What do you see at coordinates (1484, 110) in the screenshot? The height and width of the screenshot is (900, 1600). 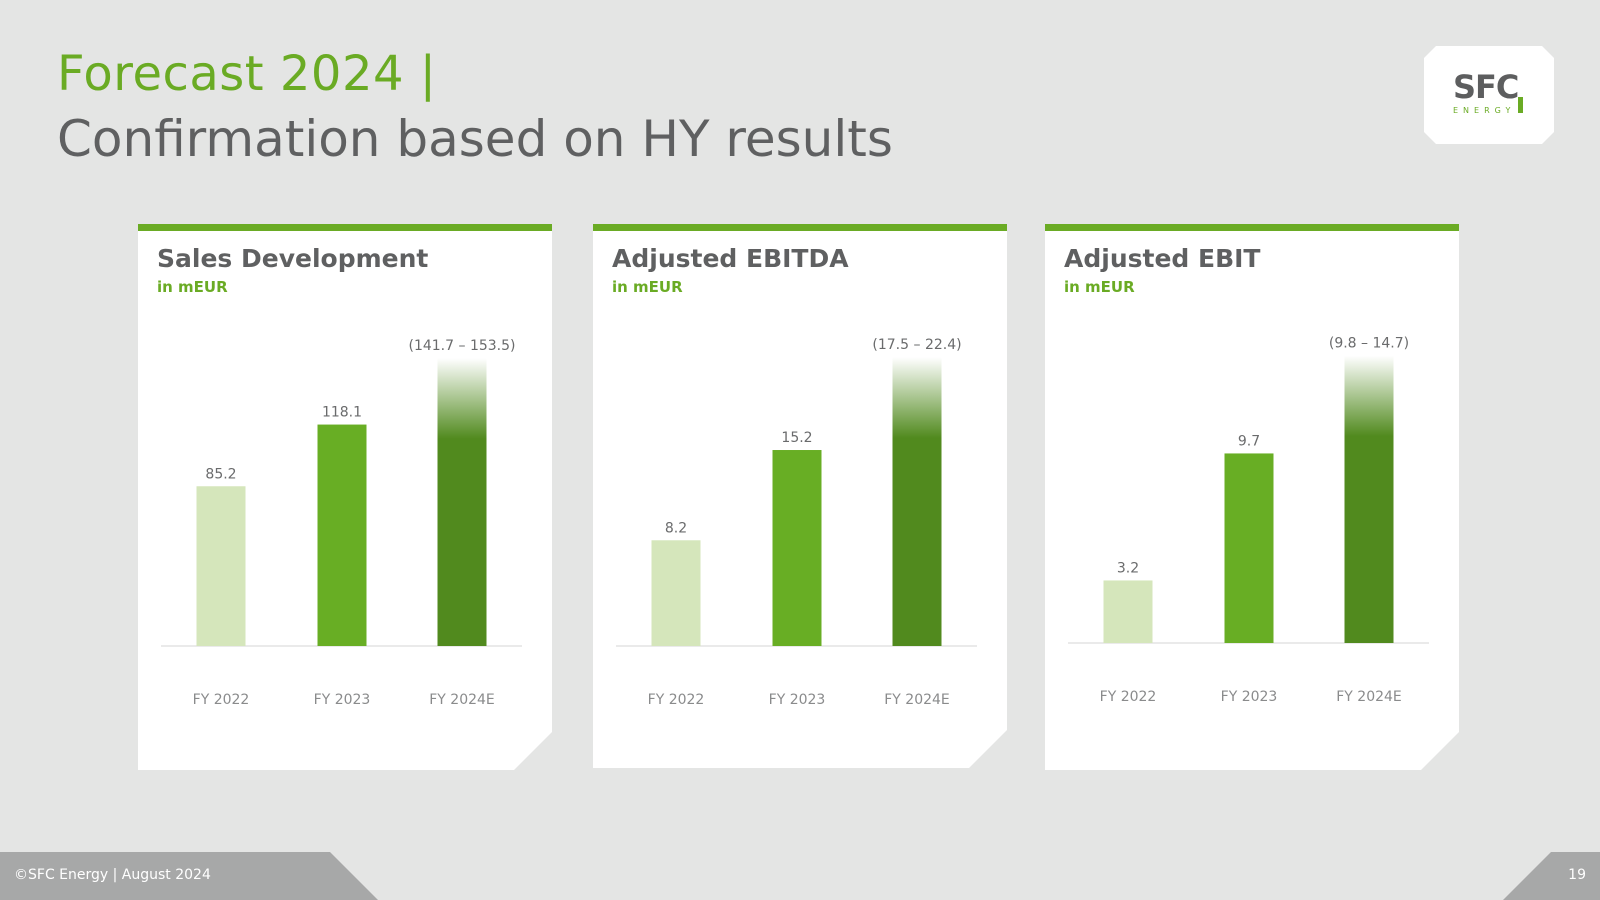 I see `logo-subtext: ENERGY` at bounding box center [1484, 110].